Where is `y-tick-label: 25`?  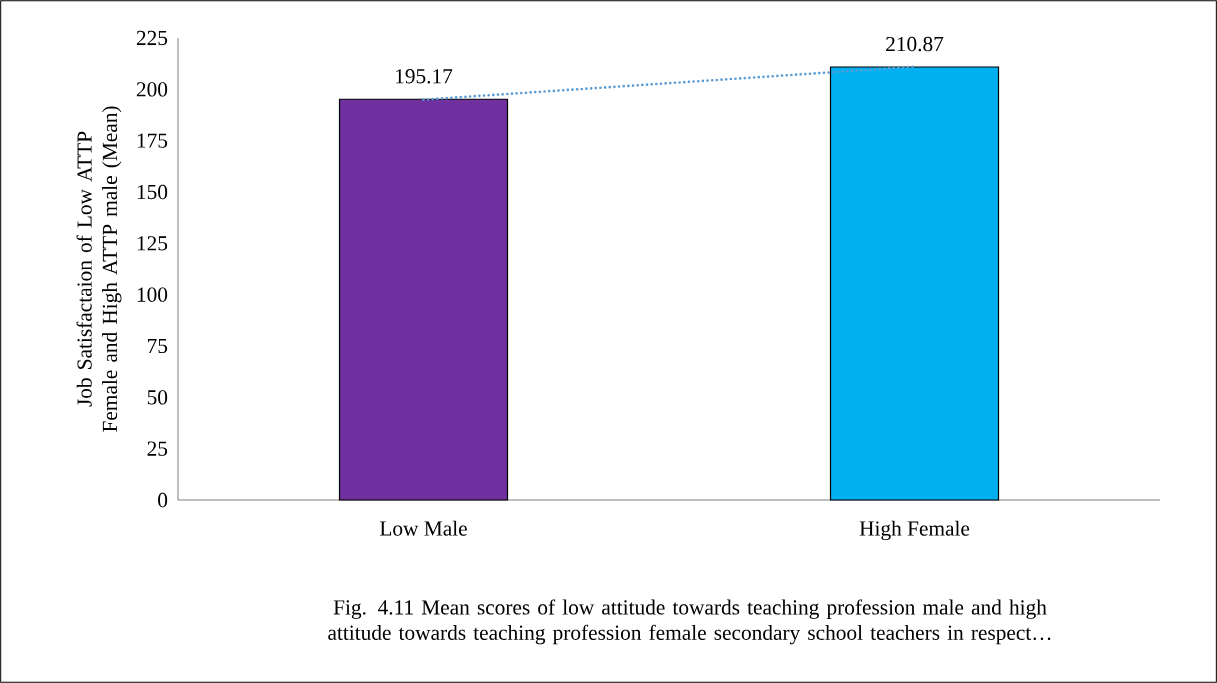 y-tick-label: 25 is located at coordinates (157, 448).